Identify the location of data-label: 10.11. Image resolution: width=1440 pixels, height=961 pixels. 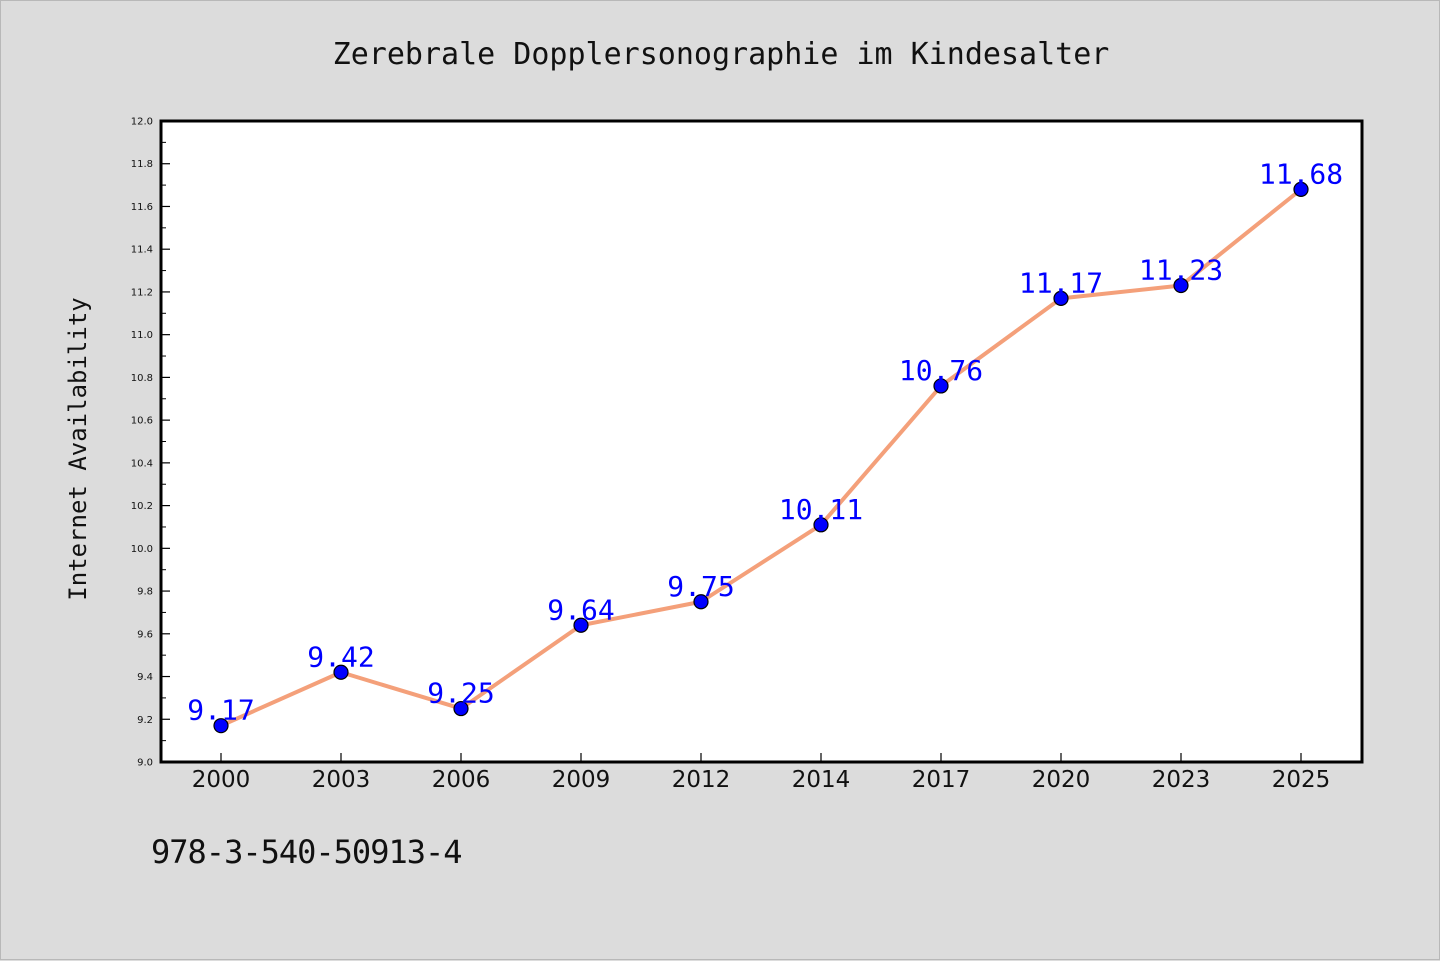
(821, 509).